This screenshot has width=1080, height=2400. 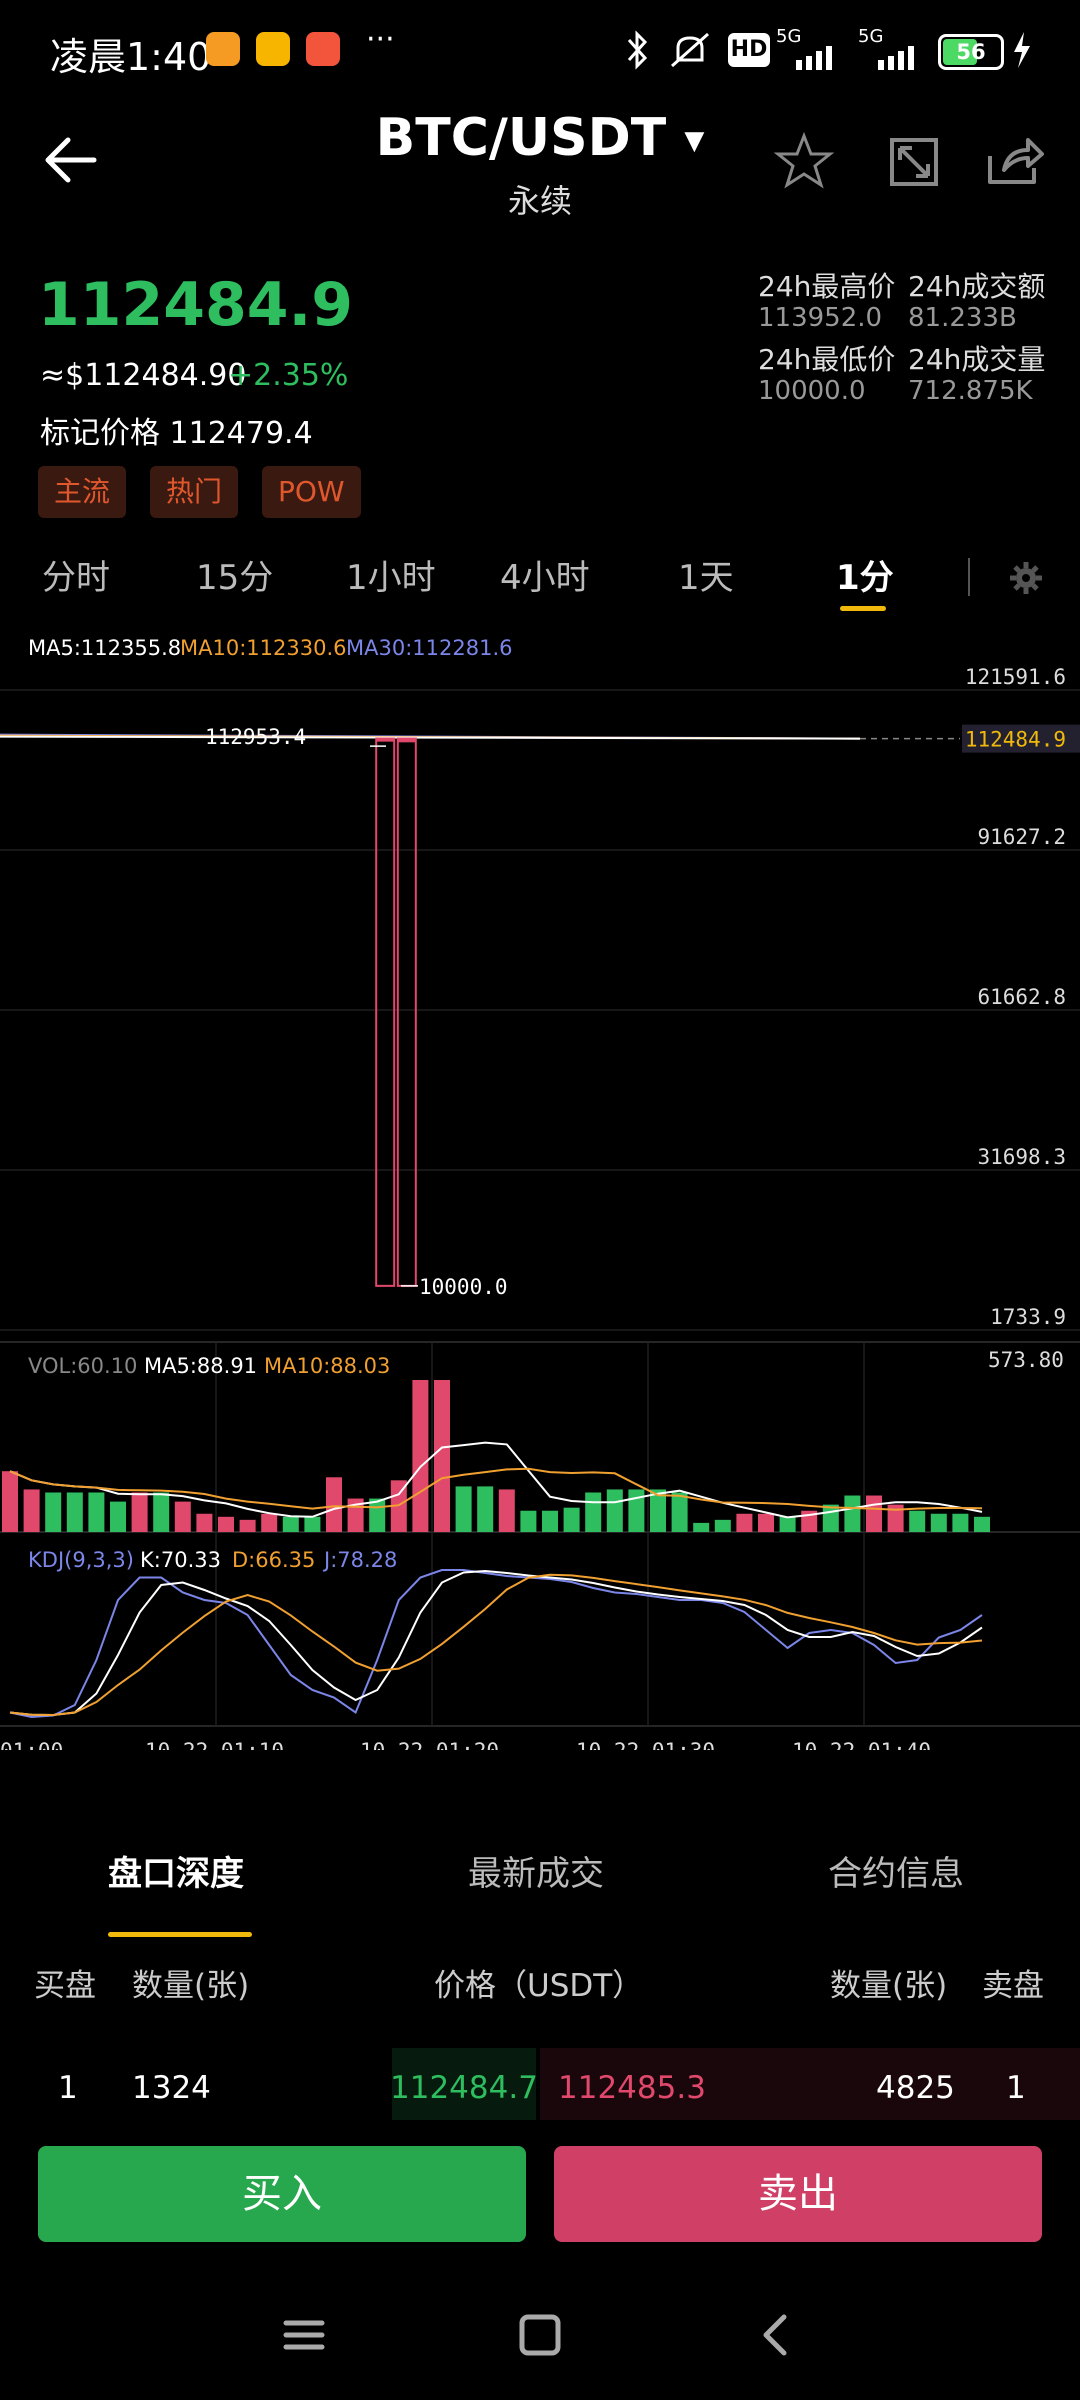 I want to click on status-time: 凌晨1:40, so click(x=131, y=57).